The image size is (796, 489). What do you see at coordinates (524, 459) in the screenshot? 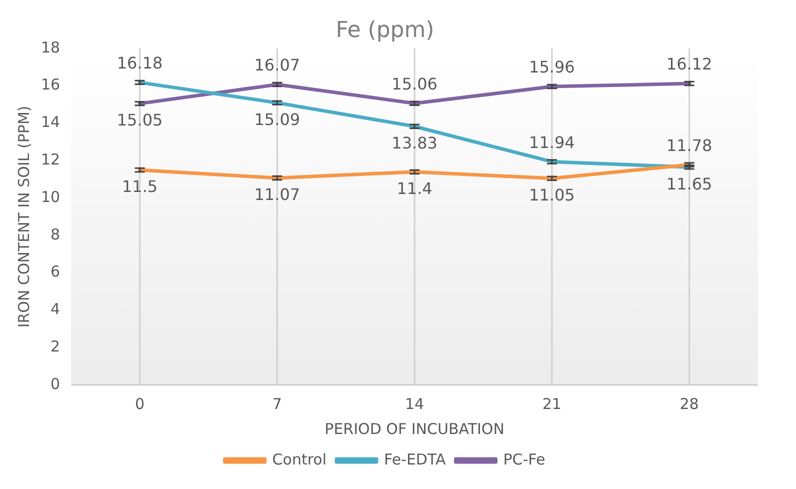
I see `legend-label: PC-Fe` at bounding box center [524, 459].